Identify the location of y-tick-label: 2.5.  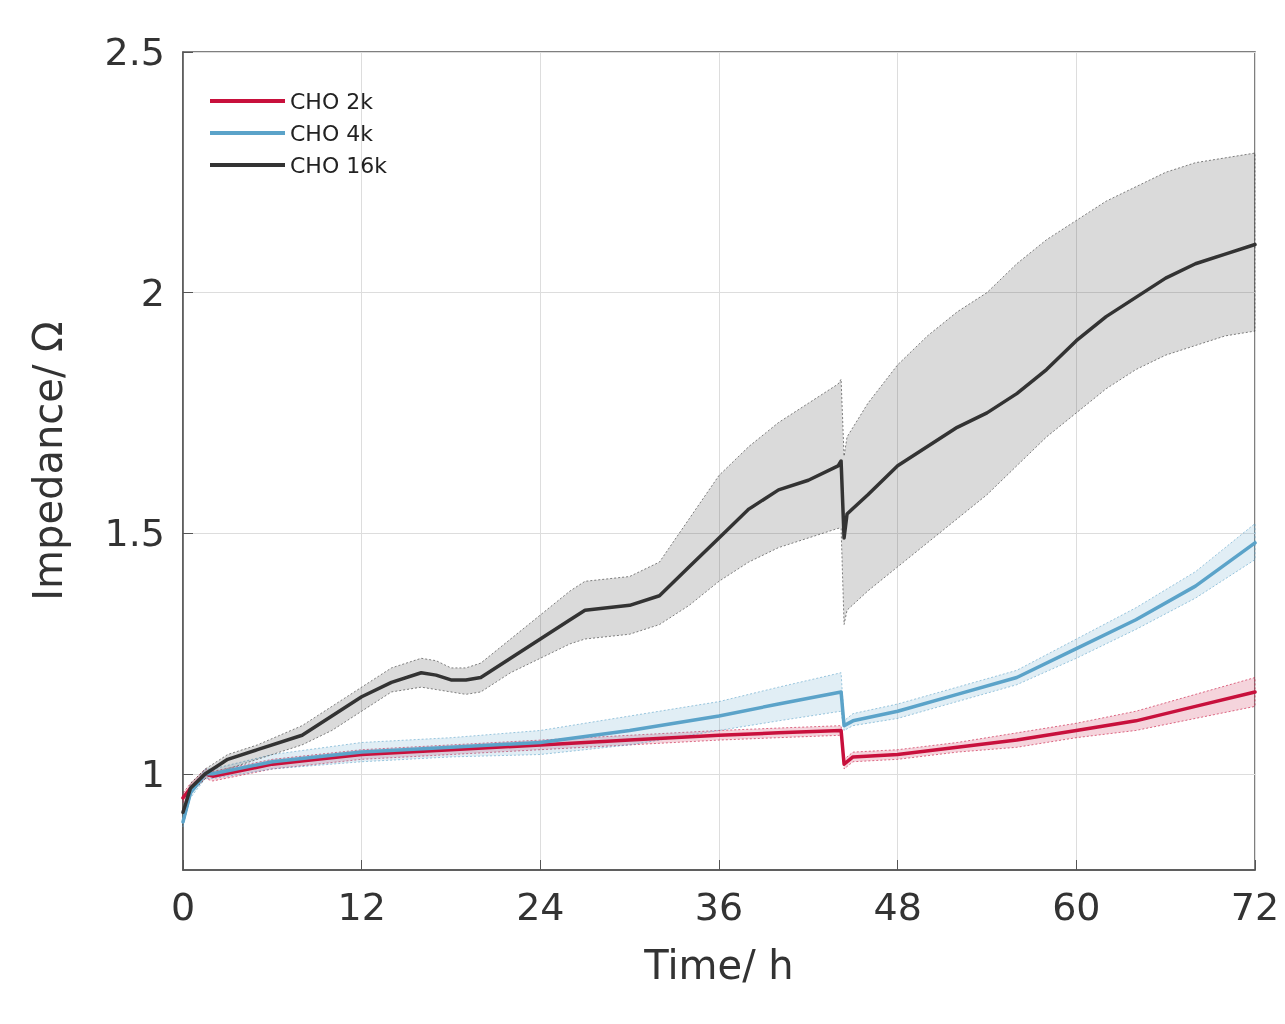
(134, 52).